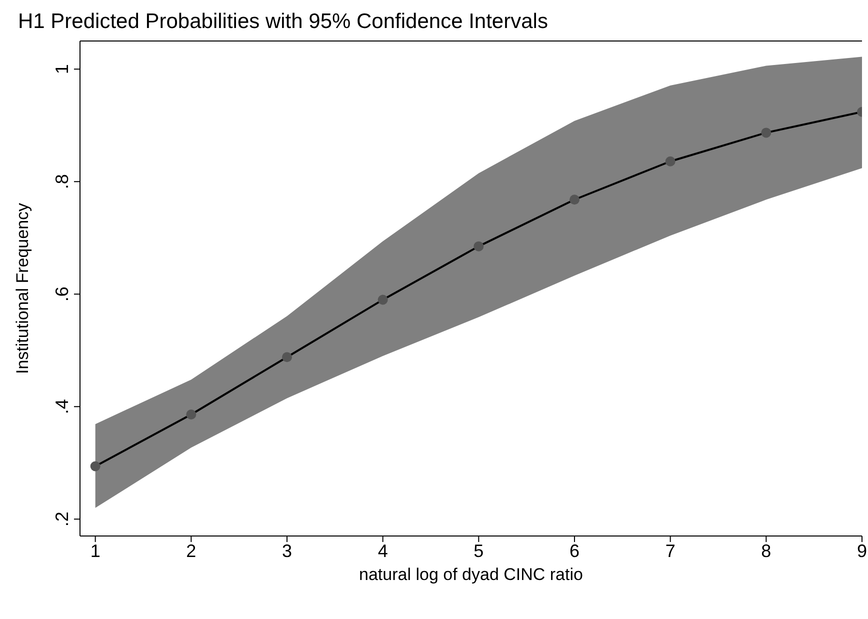  Describe the element at coordinates (62, 294) in the screenshot. I see `y-tick-label: .6` at that location.